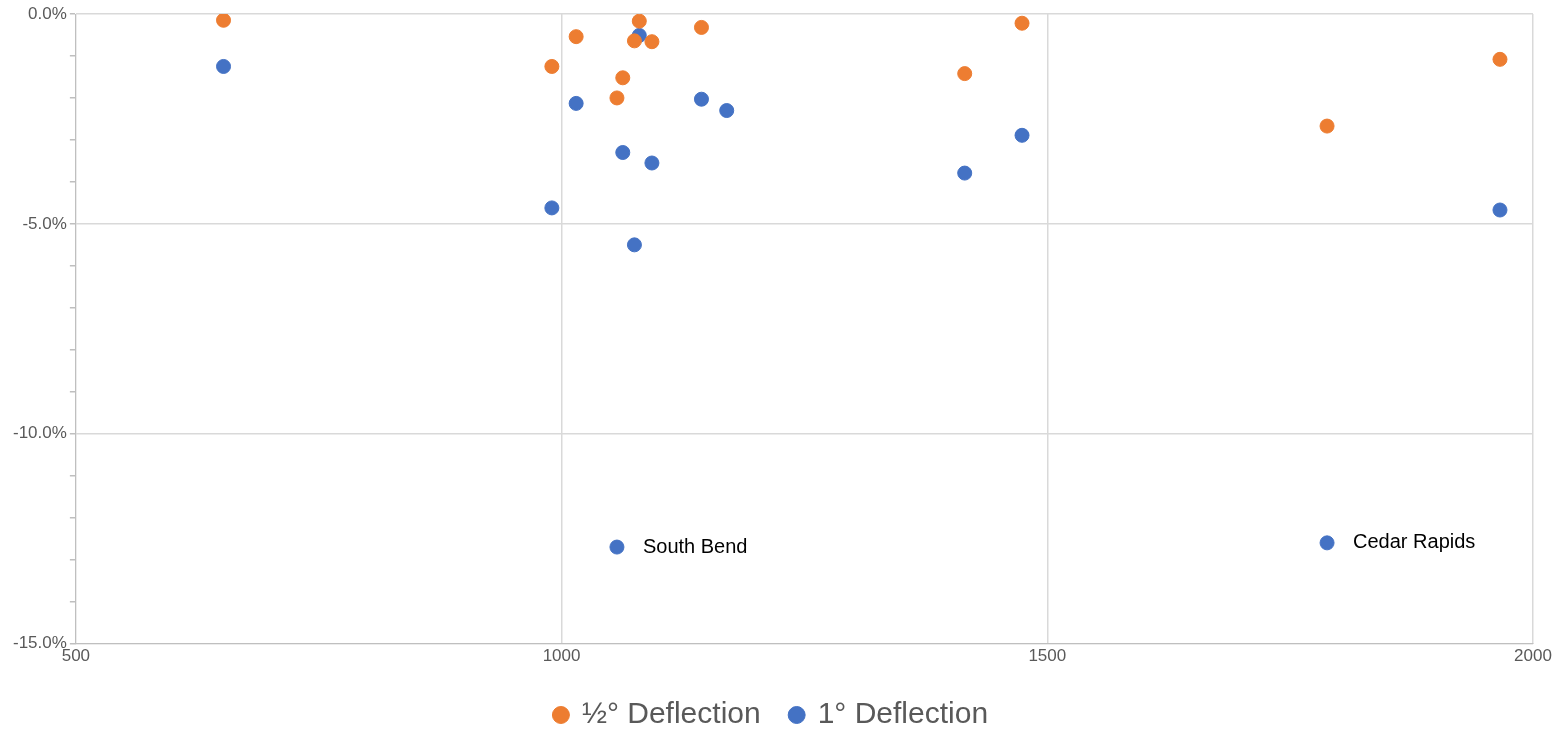 Image resolution: width=1563 pixels, height=744 pixels. I want to click on x-tick-label: 1000, so click(561, 656).